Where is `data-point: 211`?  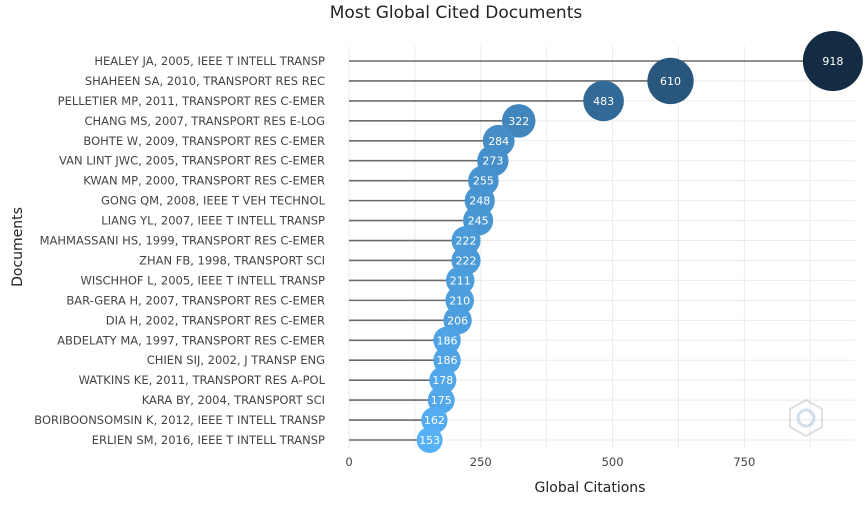
data-point: 211 is located at coordinates (460, 280).